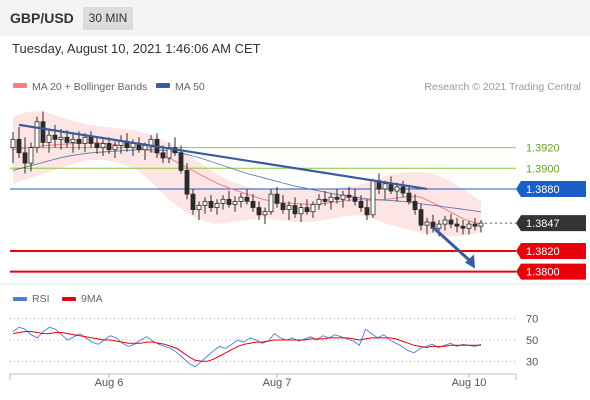 Image resolution: width=590 pixels, height=400 pixels. I want to click on rsi-tick-label-2: 30, so click(532, 362).